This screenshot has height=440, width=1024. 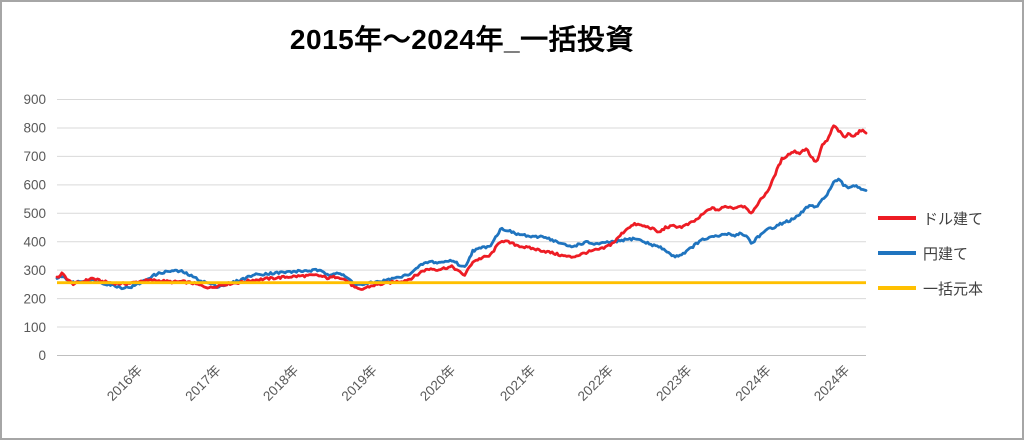 What do you see at coordinates (897, 253) in the screenshot?
I see `legend-swatch-yen` at bounding box center [897, 253].